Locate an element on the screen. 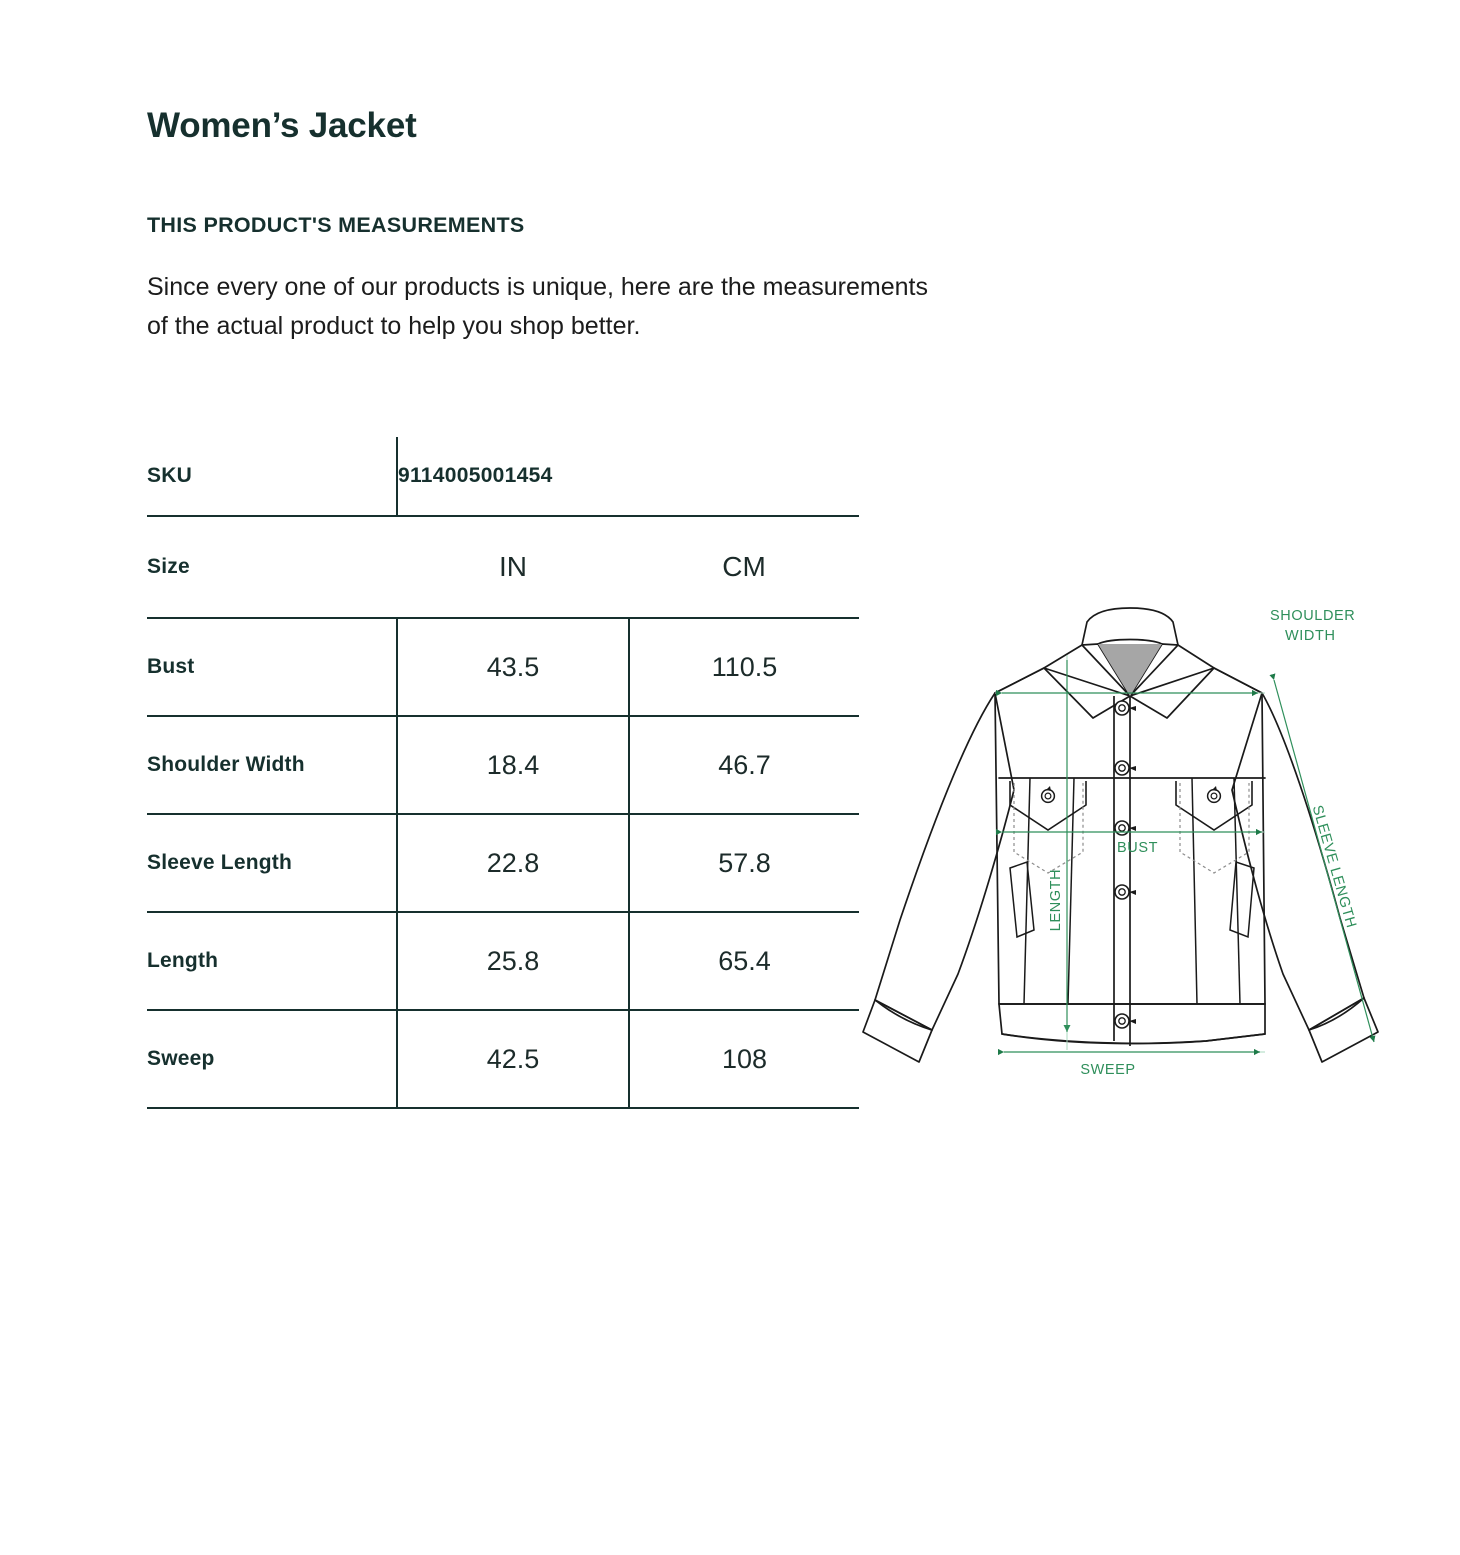  row-value-length-in: 25.8 is located at coordinates (512, 961).